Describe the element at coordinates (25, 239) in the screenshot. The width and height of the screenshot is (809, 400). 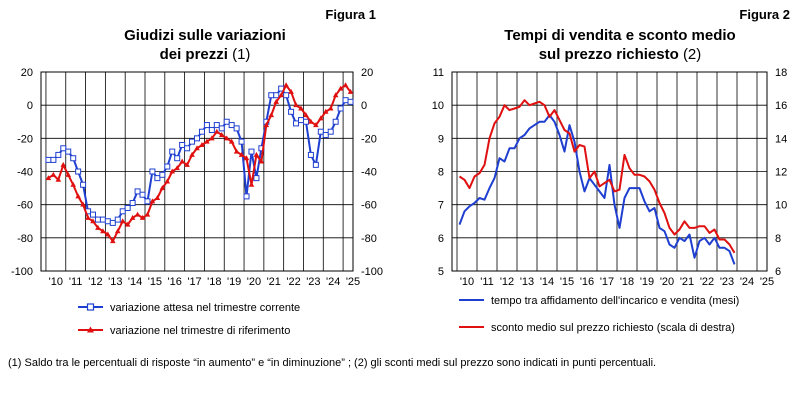
I see `y-tick-label-left: -80` at that location.